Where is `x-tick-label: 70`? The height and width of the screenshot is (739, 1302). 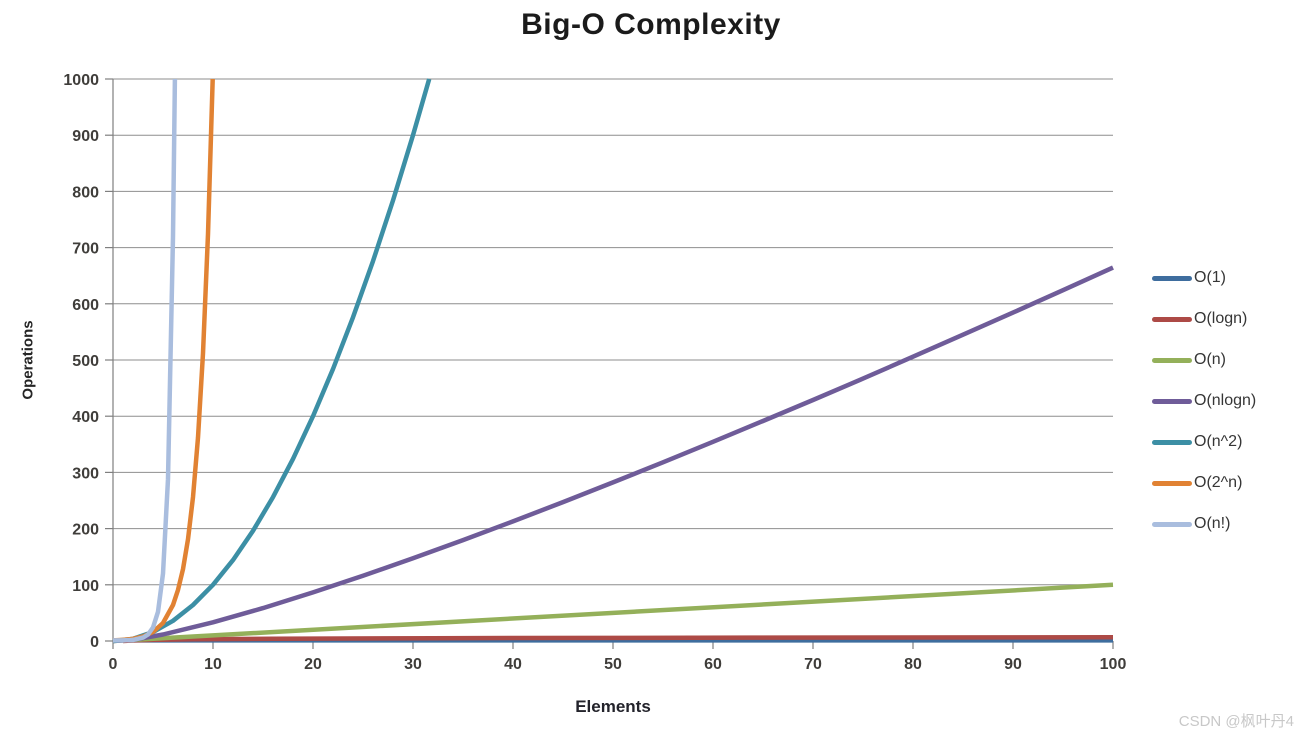
x-tick-label: 70 is located at coordinates (813, 664).